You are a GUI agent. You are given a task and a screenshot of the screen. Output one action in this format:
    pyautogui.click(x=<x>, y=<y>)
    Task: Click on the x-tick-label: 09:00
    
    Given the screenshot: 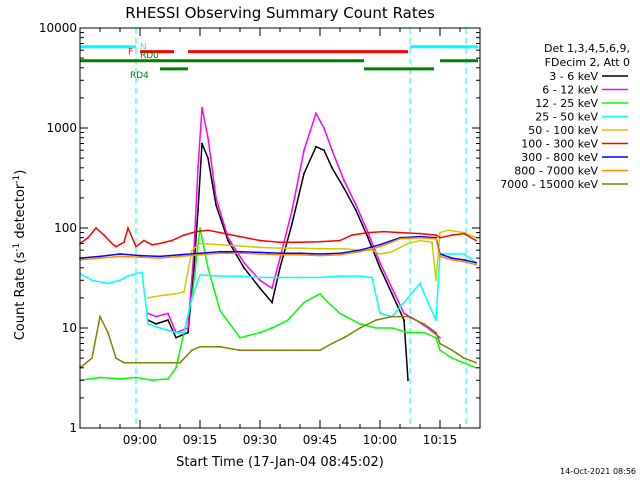 What is the action you would take?
    pyautogui.click(x=140, y=440)
    